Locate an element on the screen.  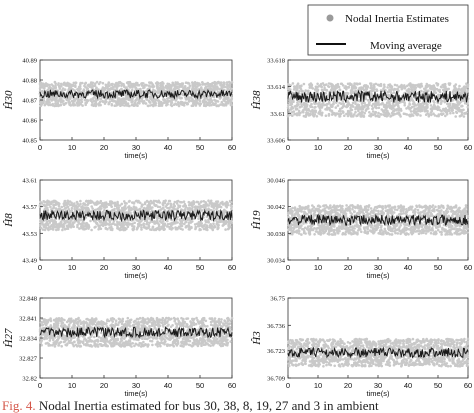
y-tick-label: 33.606 is located at coordinates (276, 141).